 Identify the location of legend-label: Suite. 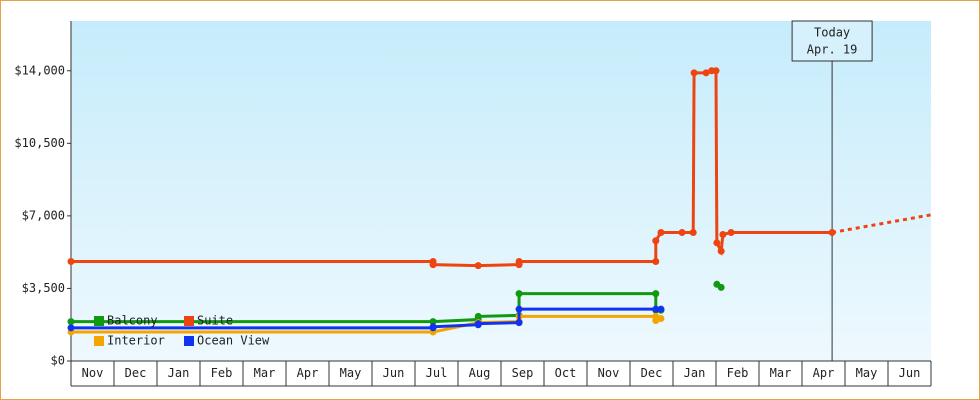
(215, 321).